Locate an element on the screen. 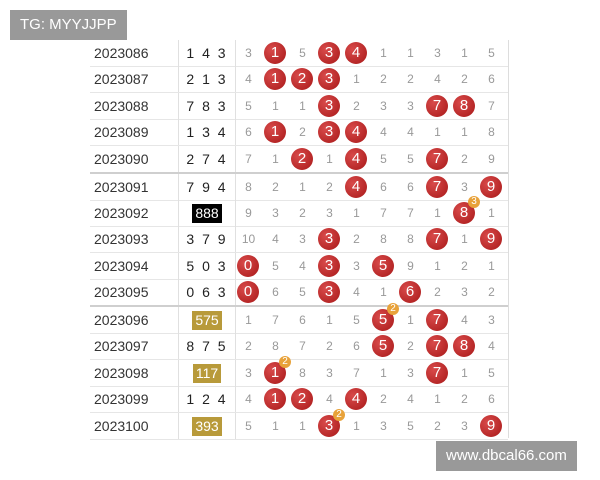 The height and width of the screenshot is (480, 600). draw-number: 1 2 4 is located at coordinates (207, 399).